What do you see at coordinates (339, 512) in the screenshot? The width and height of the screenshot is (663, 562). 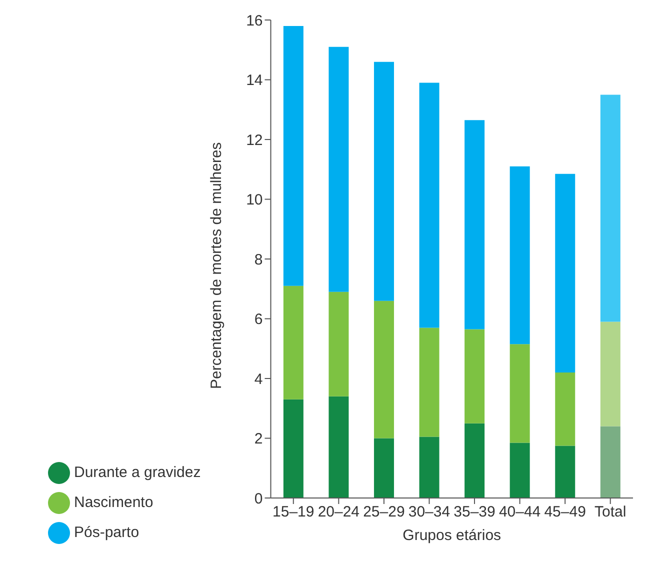 I see `x-tick-label: 20–24` at bounding box center [339, 512].